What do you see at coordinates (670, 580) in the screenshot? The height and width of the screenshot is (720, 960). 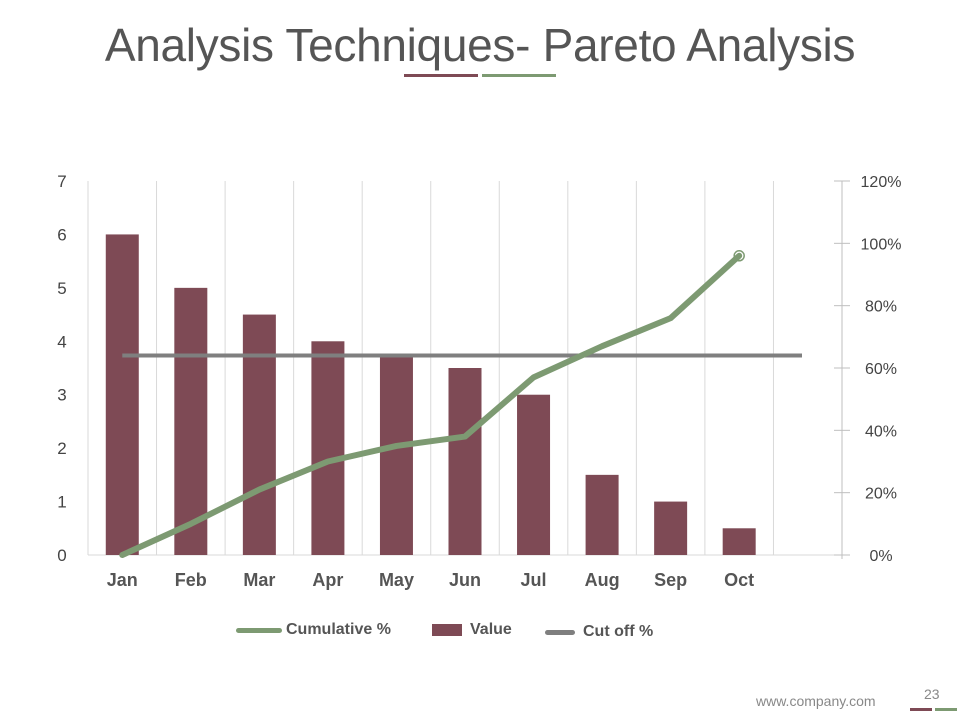 I see `x-tick-label: Sep` at bounding box center [670, 580].